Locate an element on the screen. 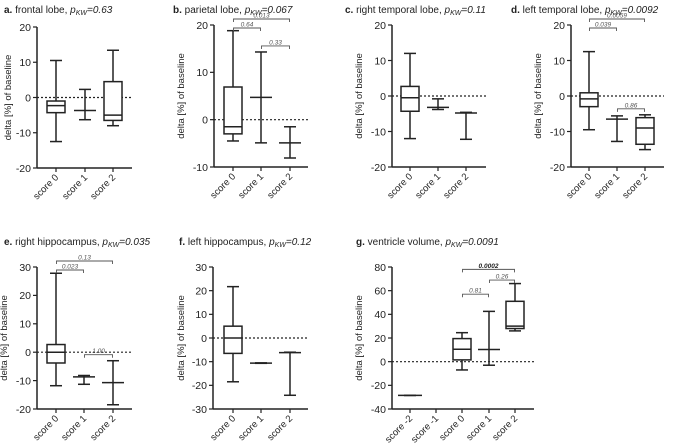 This screenshot has width=685, height=448. p-value-label: 0.26 is located at coordinates (502, 277).